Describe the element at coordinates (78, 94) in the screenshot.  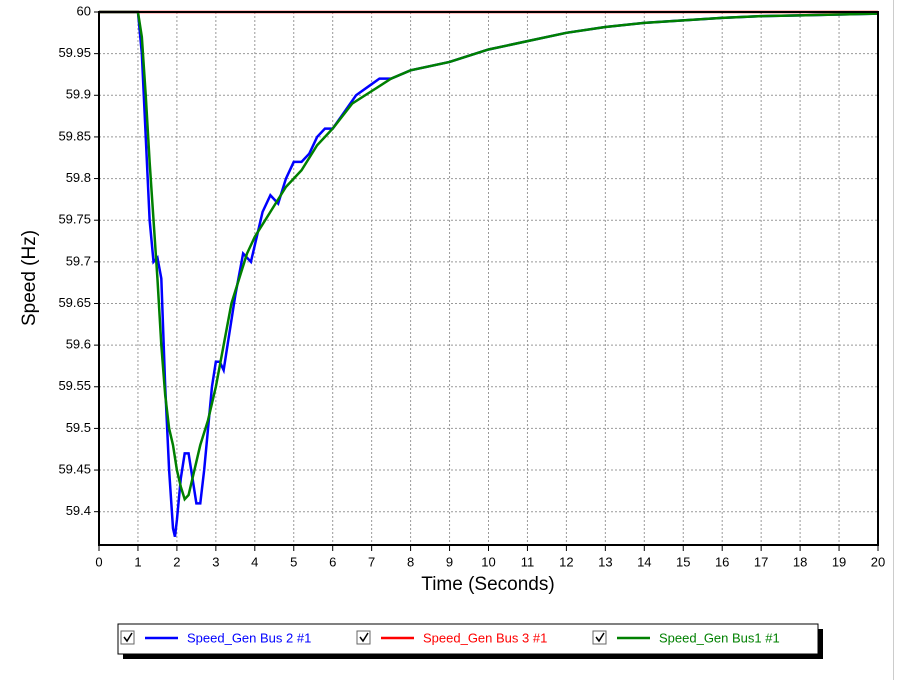
I see `y-tick-label: 59.9` at that location.